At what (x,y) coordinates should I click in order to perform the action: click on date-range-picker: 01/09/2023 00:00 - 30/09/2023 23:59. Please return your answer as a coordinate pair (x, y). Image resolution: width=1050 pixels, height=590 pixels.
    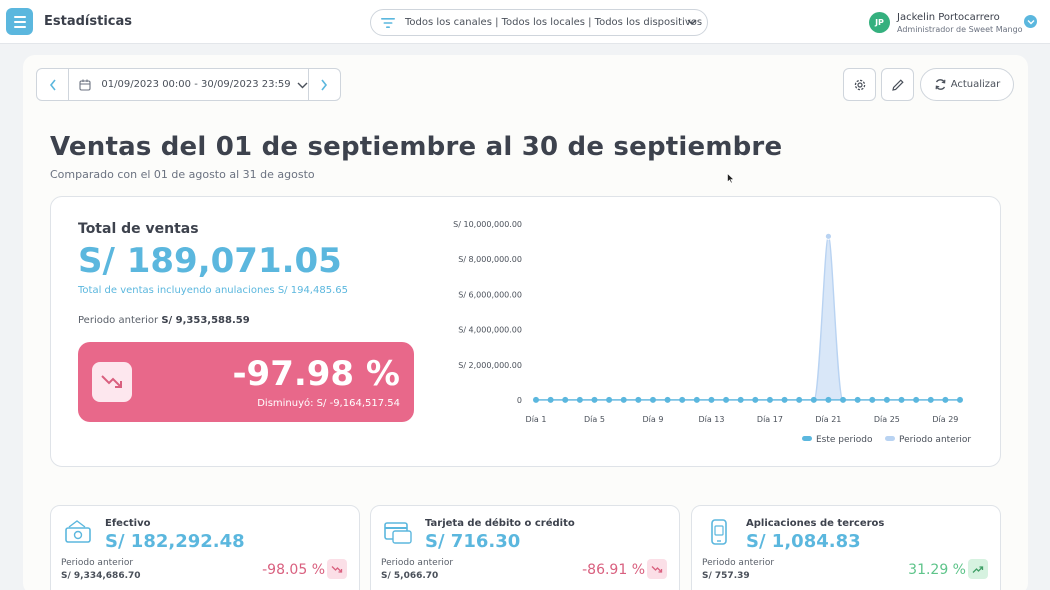
    Looking at the image, I should click on (188, 84).